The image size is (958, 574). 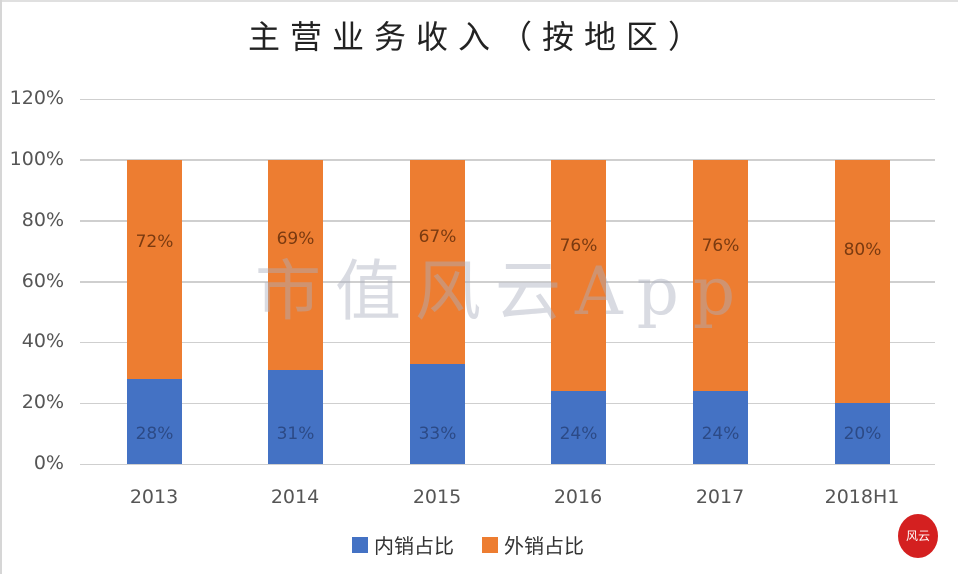 I want to click on y-tick-label: 40%, so click(x=42, y=341).